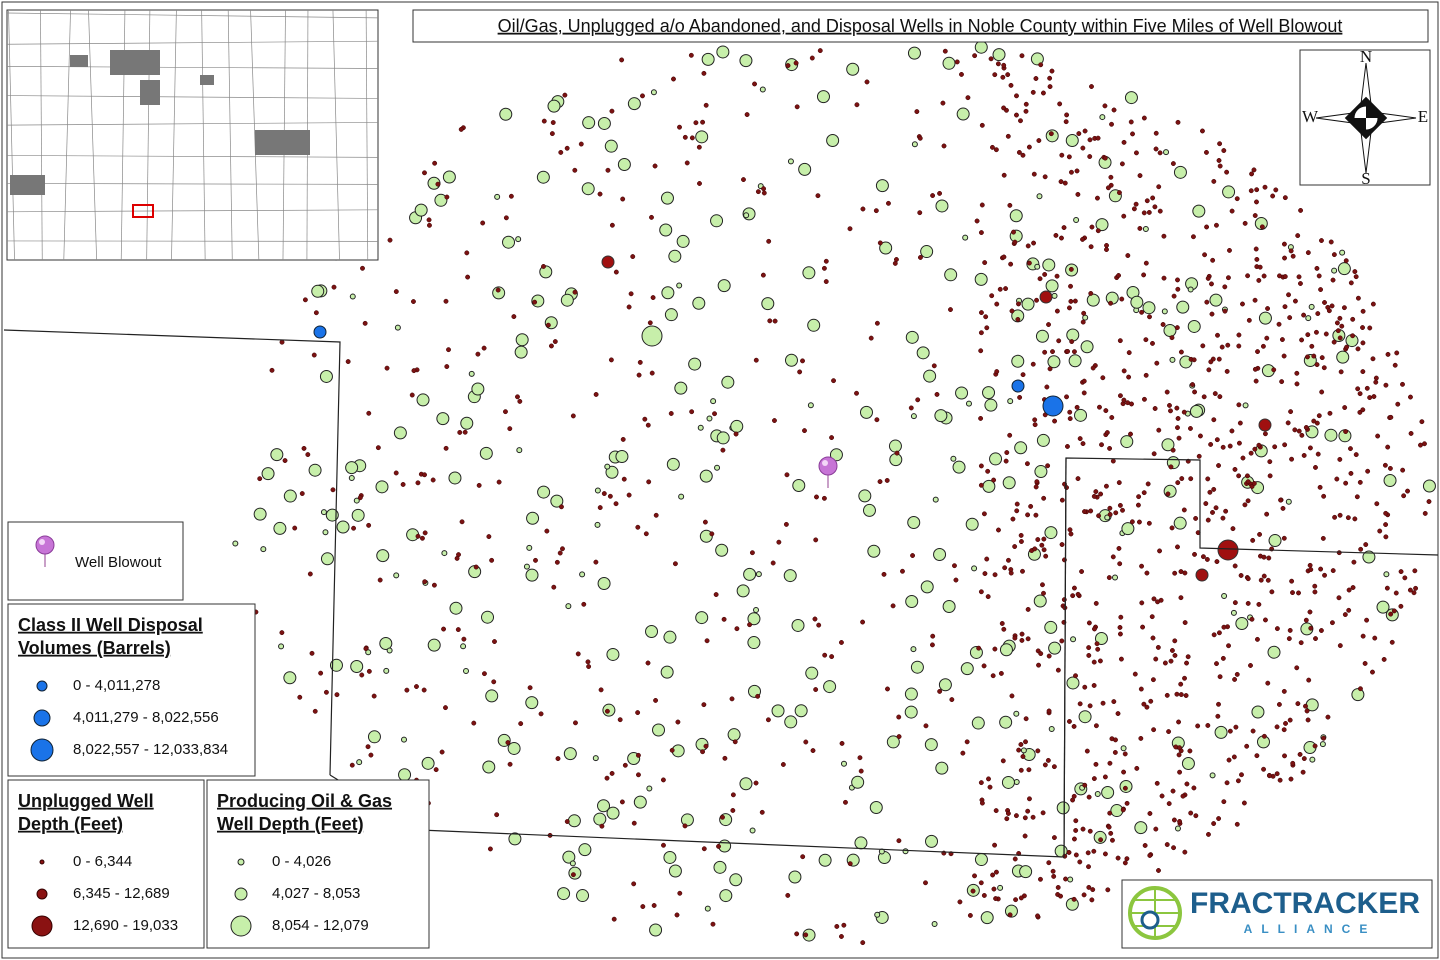 Image resolution: width=1440 pixels, height=960 pixels. What do you see at coordinates (192, 124) in the screenshot?
I see `inset-boundary` at bounding box center [192, 124].